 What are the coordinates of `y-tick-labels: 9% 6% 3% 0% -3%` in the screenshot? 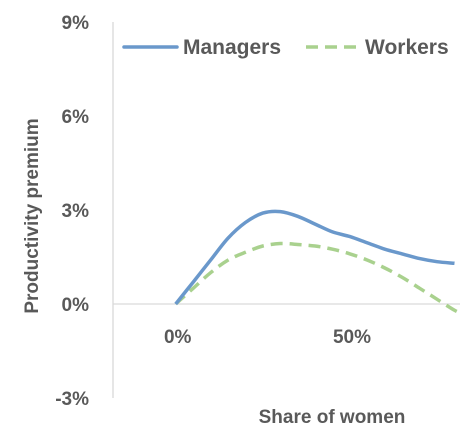 It's located at (72, 211).